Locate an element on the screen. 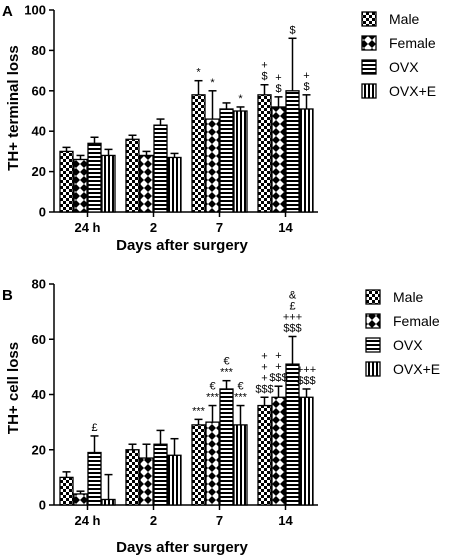 The image size is (459, 558). legend-label: OVX is located at coordinates (404, 67).